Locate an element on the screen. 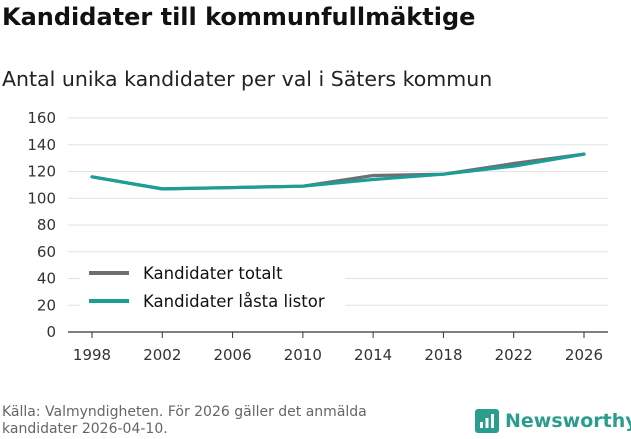  y-tick-label: 20 is located at coordinates (46, 305).